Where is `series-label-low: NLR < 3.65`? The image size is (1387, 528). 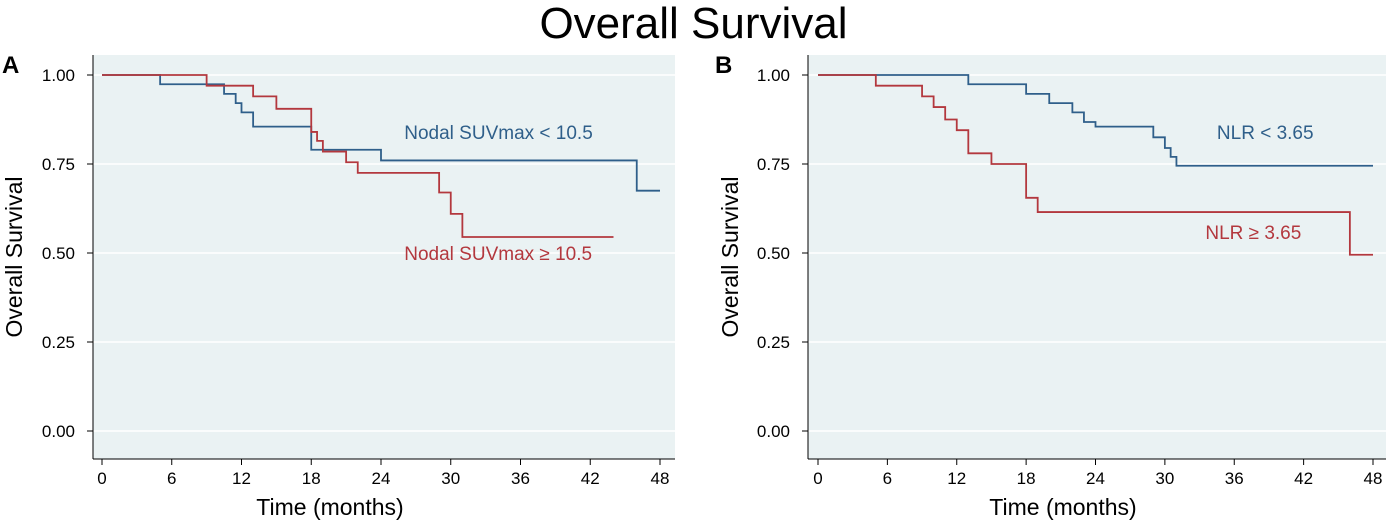
series-label-low: NLR < 3.65 is located at coordinates (1265, 133).